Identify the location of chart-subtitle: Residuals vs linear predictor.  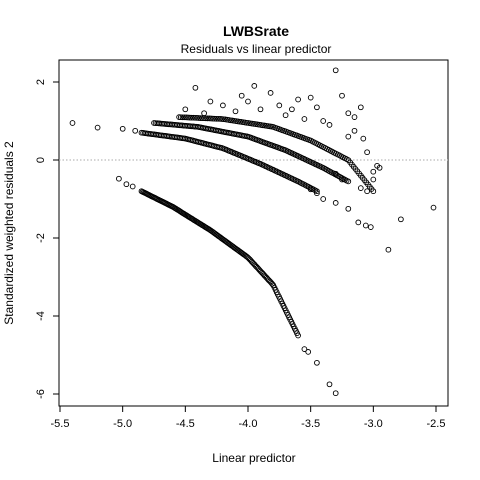
(256, 49).